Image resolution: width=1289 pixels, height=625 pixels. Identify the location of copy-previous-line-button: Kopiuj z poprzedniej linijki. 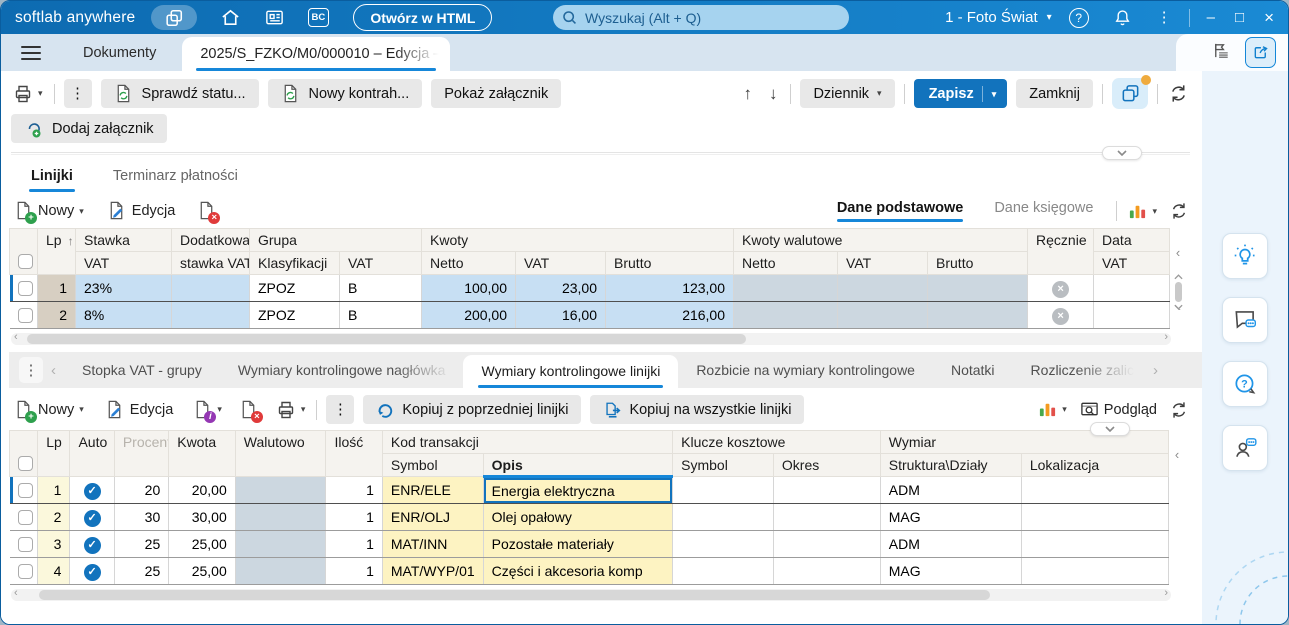
(472, 409).